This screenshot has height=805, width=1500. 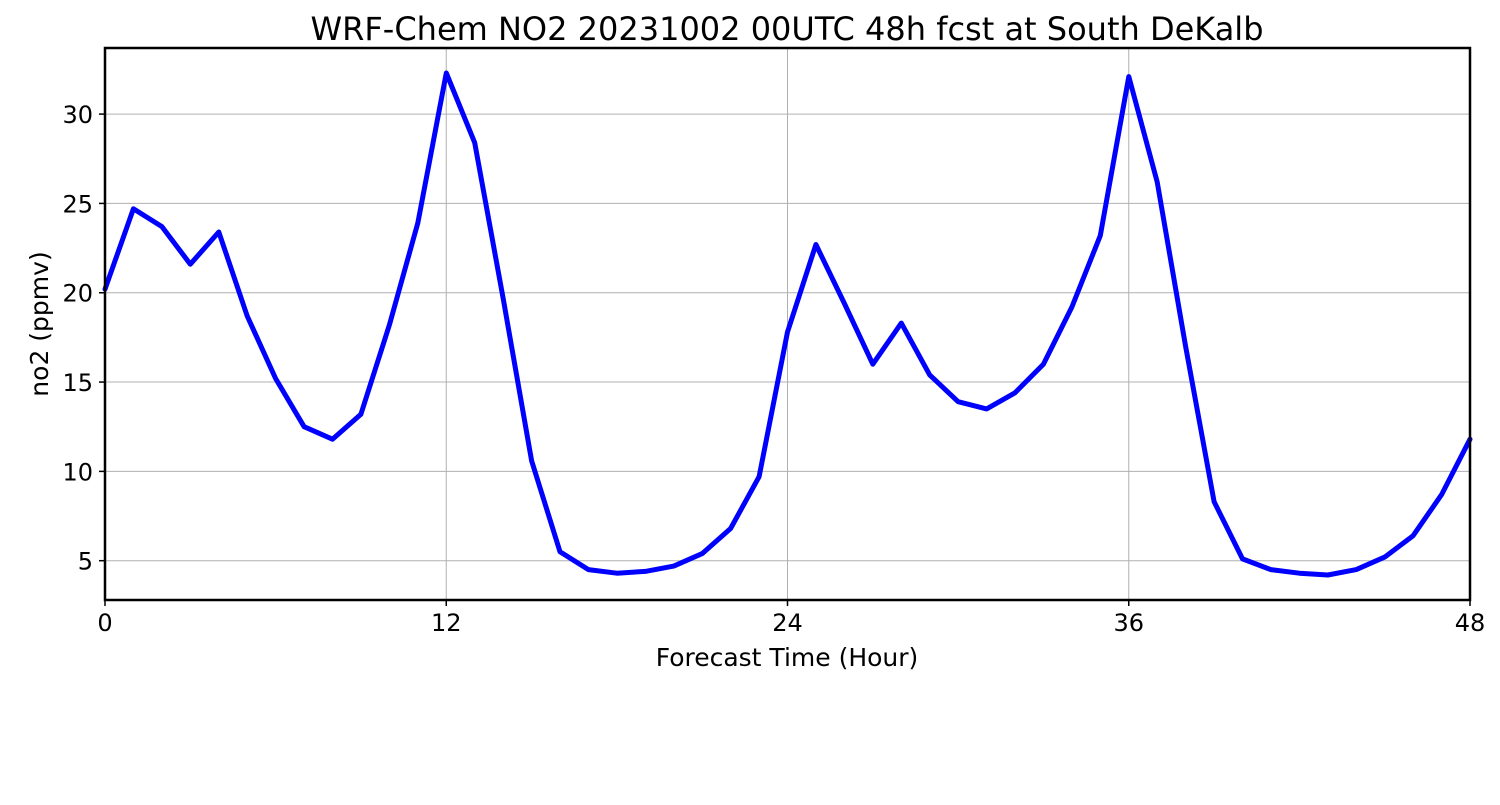 I want to click on y-tick-label: 20, so click(x=77, y=294).